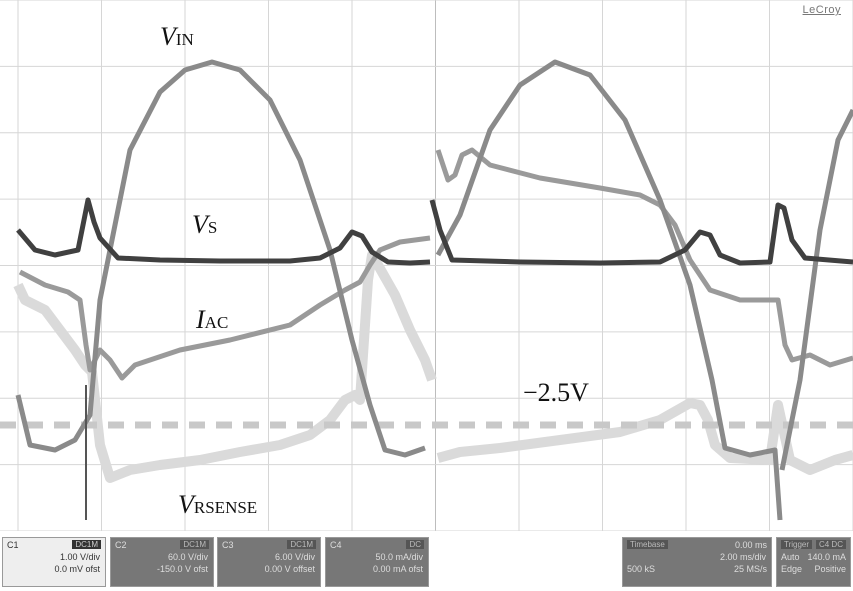 The height and width of the screenshot is (591, 853). I want to click on channel-c1-coupling: DC1M, so click(86, 544).